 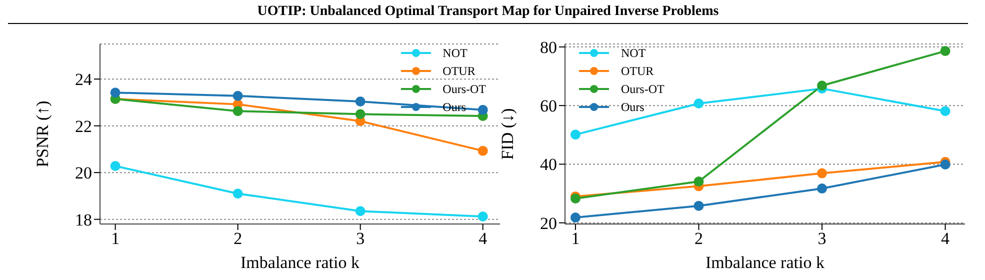 What do you see at coordinates (548, 164) in the screenshot?
I see `y-tick-label: 40` at bounding box center [548, 164].